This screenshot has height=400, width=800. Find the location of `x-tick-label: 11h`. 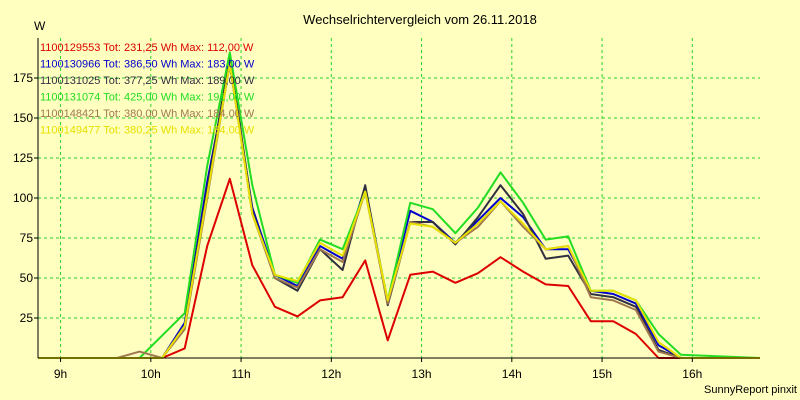

x-tick-label: 11h is located at coordinates (240, 374).